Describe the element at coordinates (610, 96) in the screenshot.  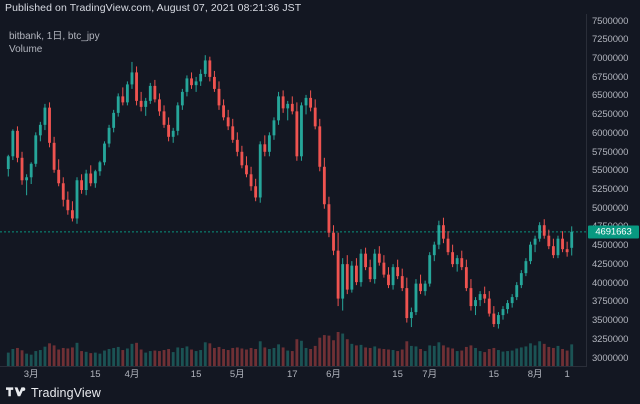
I see `price-axis-tick: 6500000` at that location.